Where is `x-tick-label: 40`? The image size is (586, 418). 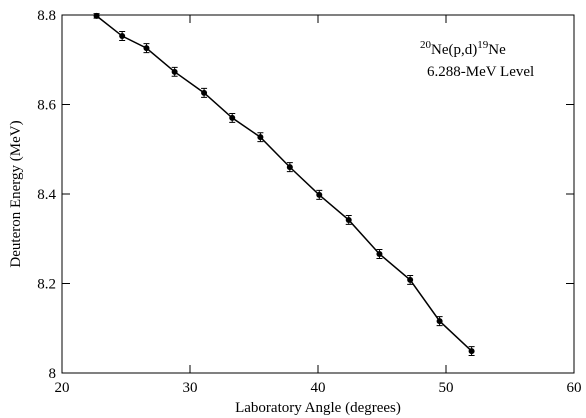 x-tick-label: 40 is located at coordinates (318, 388).